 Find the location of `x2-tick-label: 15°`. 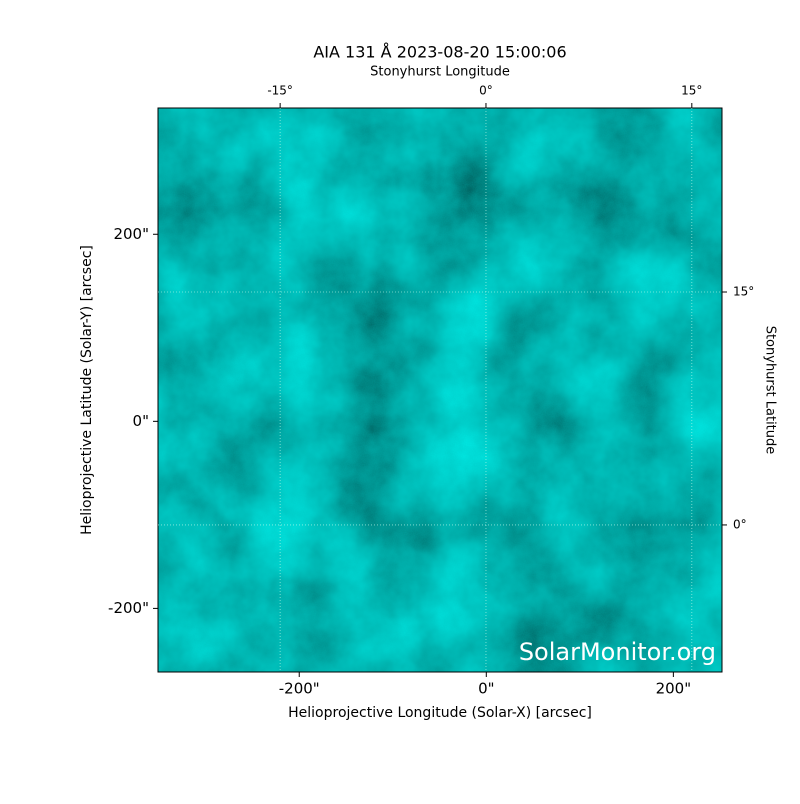

x2-tick-label: 15° is located at coordinates (691, 91).